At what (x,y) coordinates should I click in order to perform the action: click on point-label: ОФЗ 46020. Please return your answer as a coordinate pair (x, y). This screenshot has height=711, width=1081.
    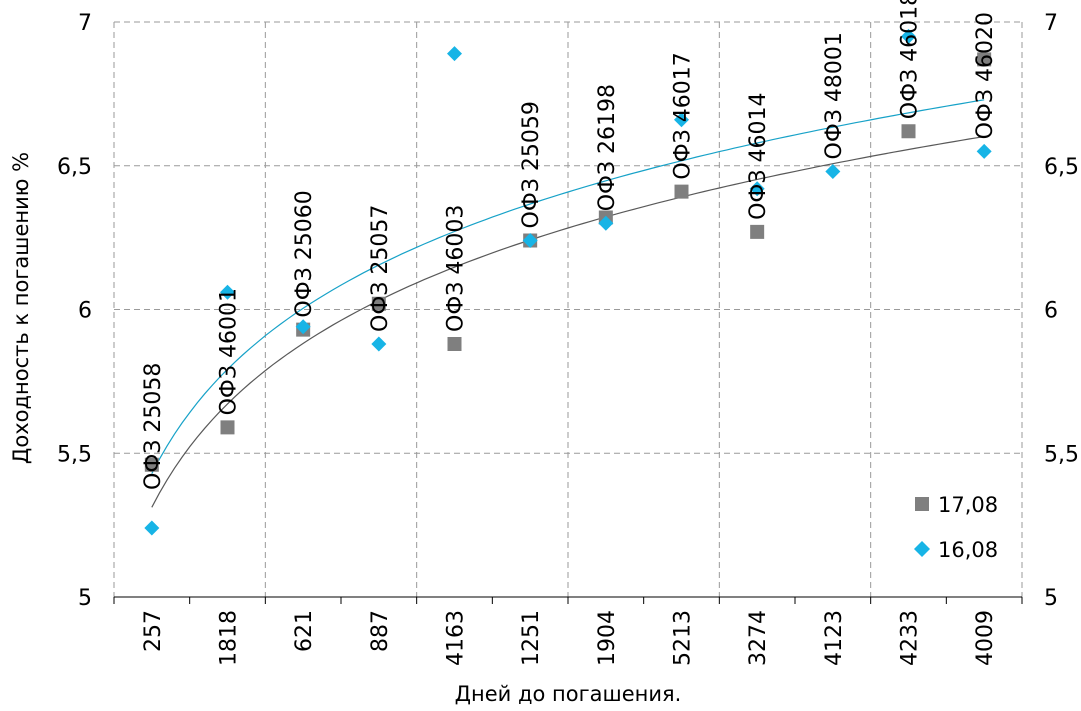
    Looking at the image, I should click on (985, 75).